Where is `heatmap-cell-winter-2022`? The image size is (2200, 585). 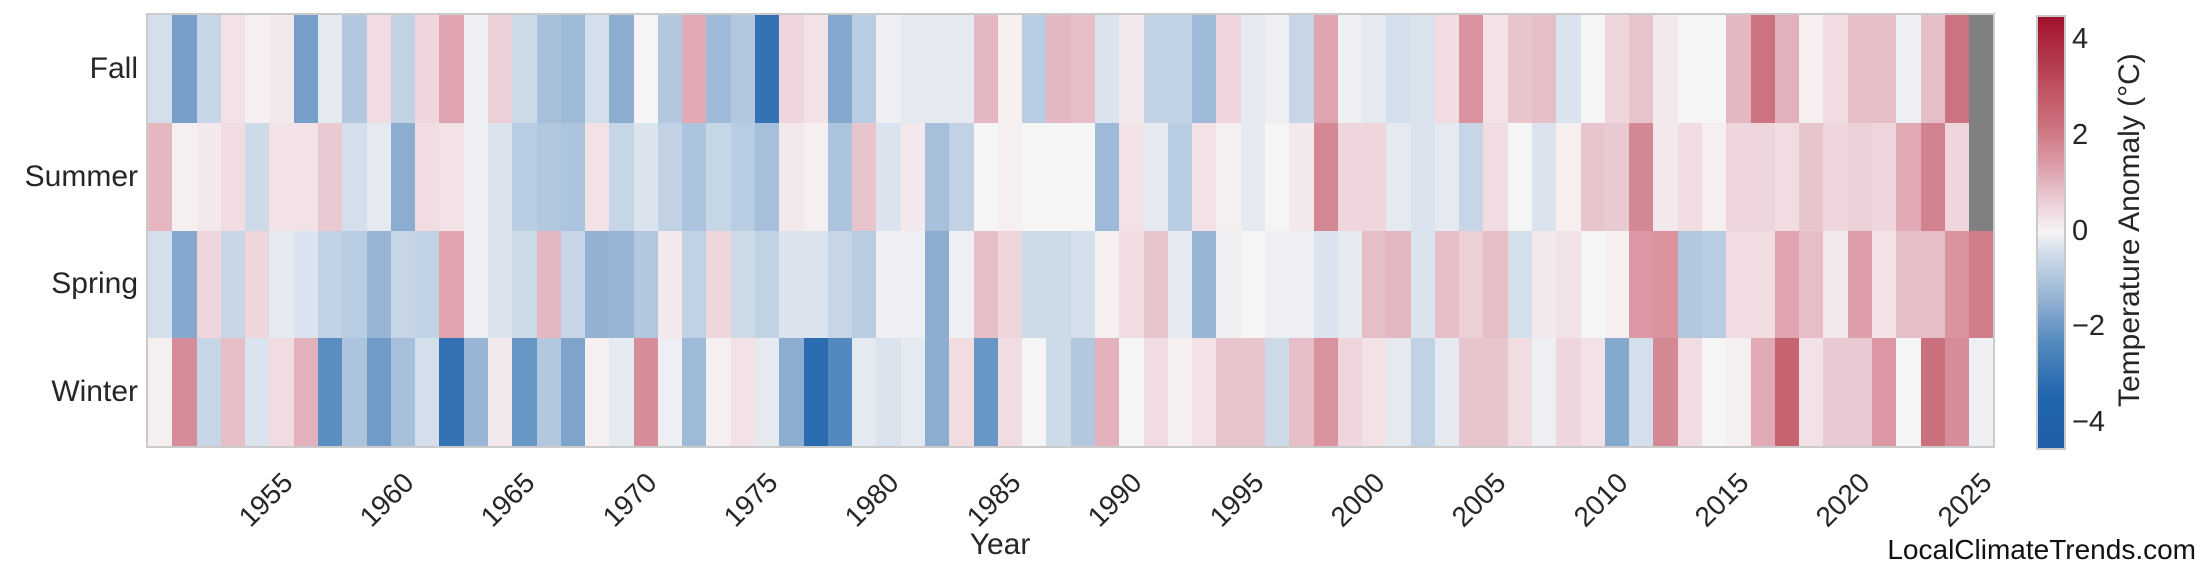 heatmap-cell-winter-2022 is located at coordinates (1908, 392).